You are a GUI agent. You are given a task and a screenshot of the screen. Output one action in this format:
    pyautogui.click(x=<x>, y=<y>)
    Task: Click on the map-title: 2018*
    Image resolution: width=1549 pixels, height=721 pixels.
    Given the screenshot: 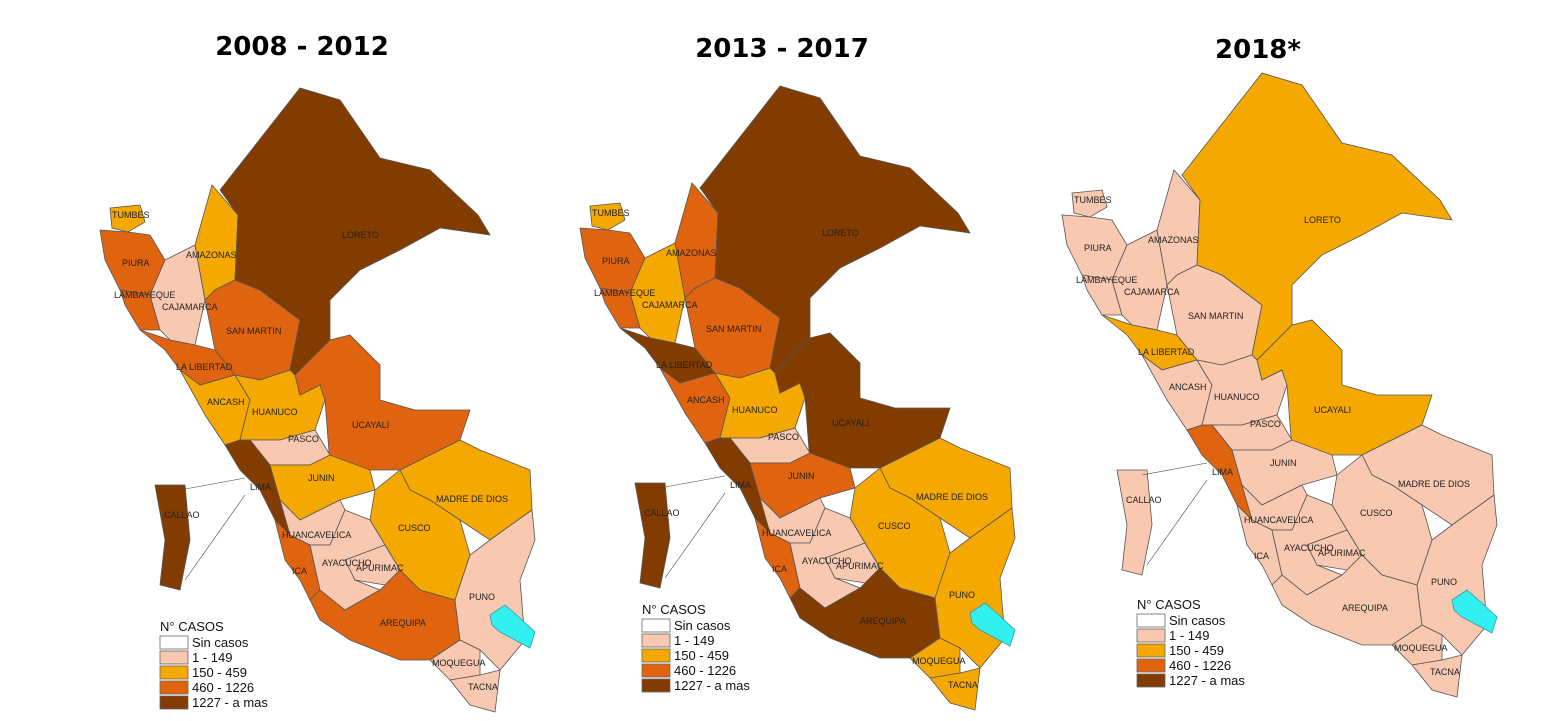 What is the action you would take?
    pyautogui.click(x=1258, y=50)
    